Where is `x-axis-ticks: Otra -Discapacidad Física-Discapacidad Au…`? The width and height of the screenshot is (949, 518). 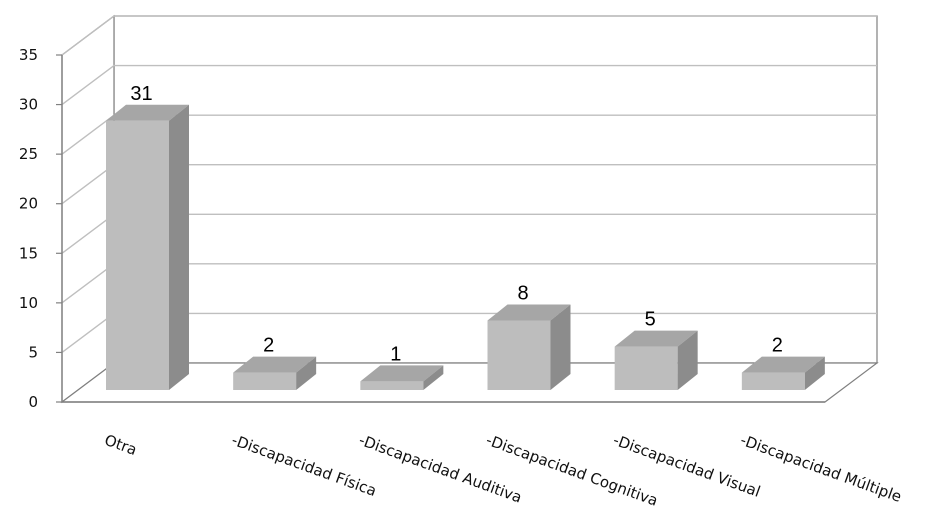 x-axis-ticks: Otra -Discapacidad Física-Discapacidad Au… is located at coordinates (503, 470).